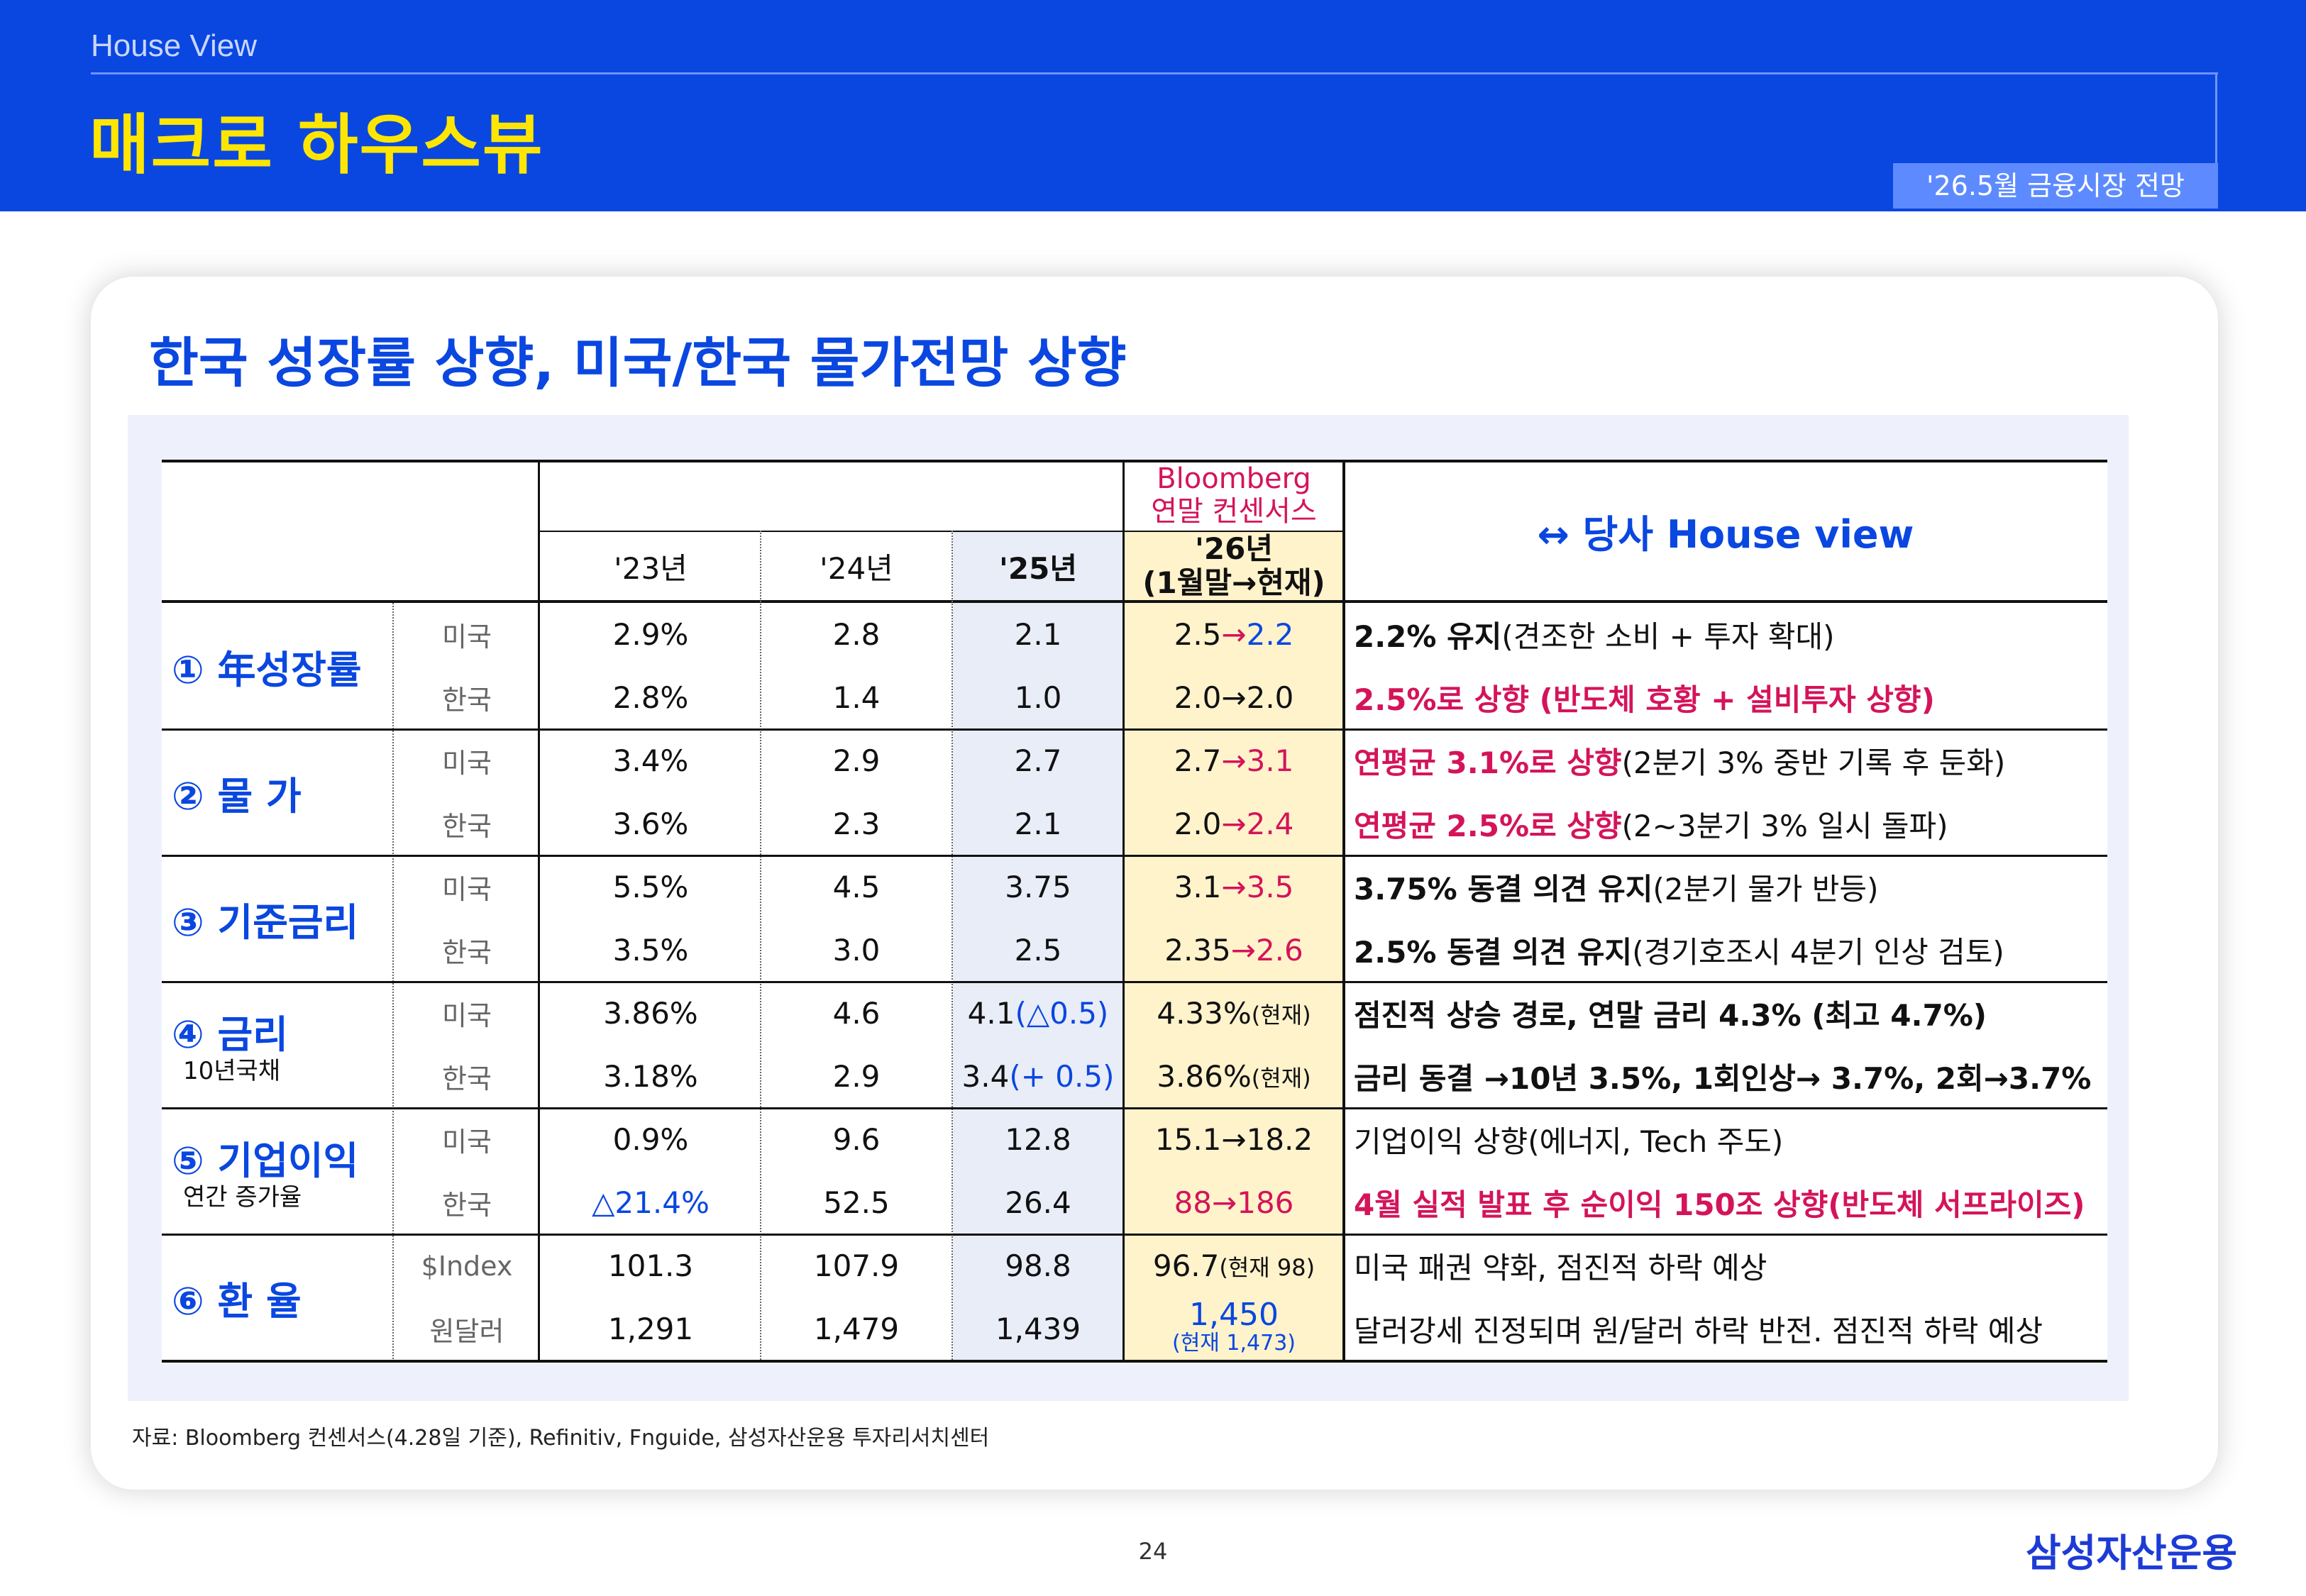 This screenshot has height=1596, width=2306. What do you see at coordinates (1038, 1014) in the screenshot?
I see `value-y25: 4.1 (△0.5)` at bounding box center [1038, 1014].